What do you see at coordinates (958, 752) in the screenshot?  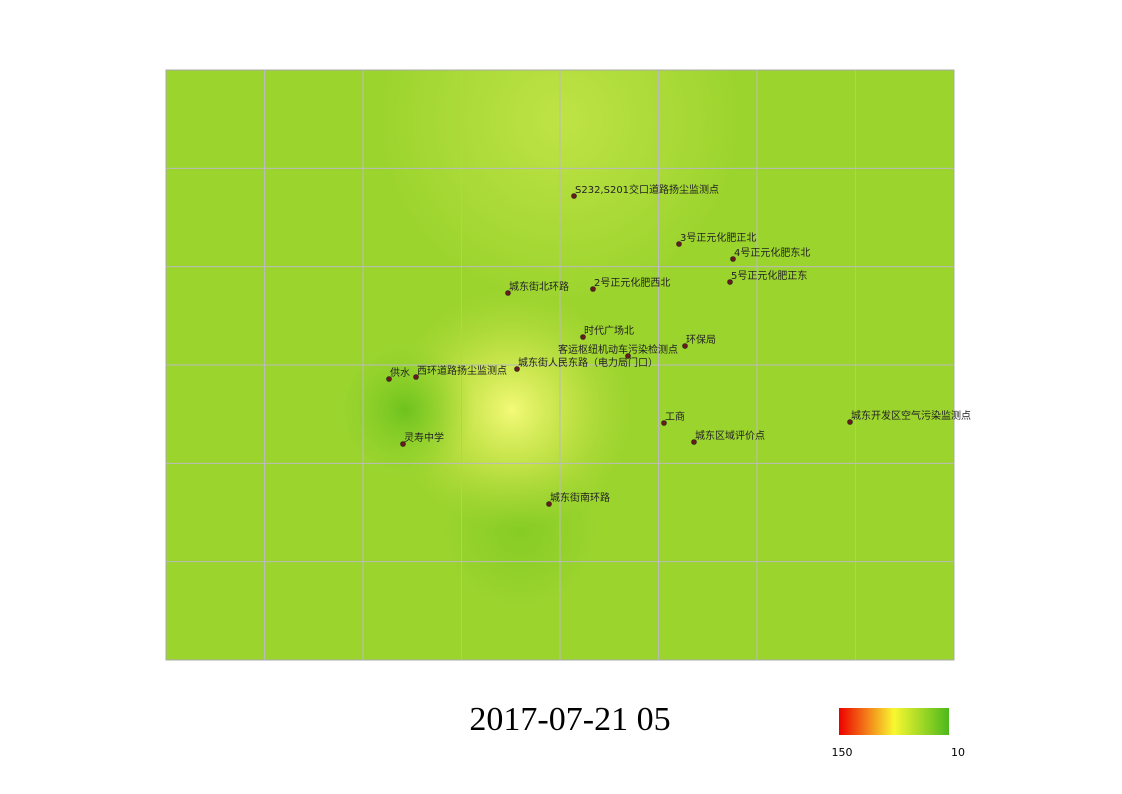 I see `legend-min: 10` at bounding box center [958, 752].